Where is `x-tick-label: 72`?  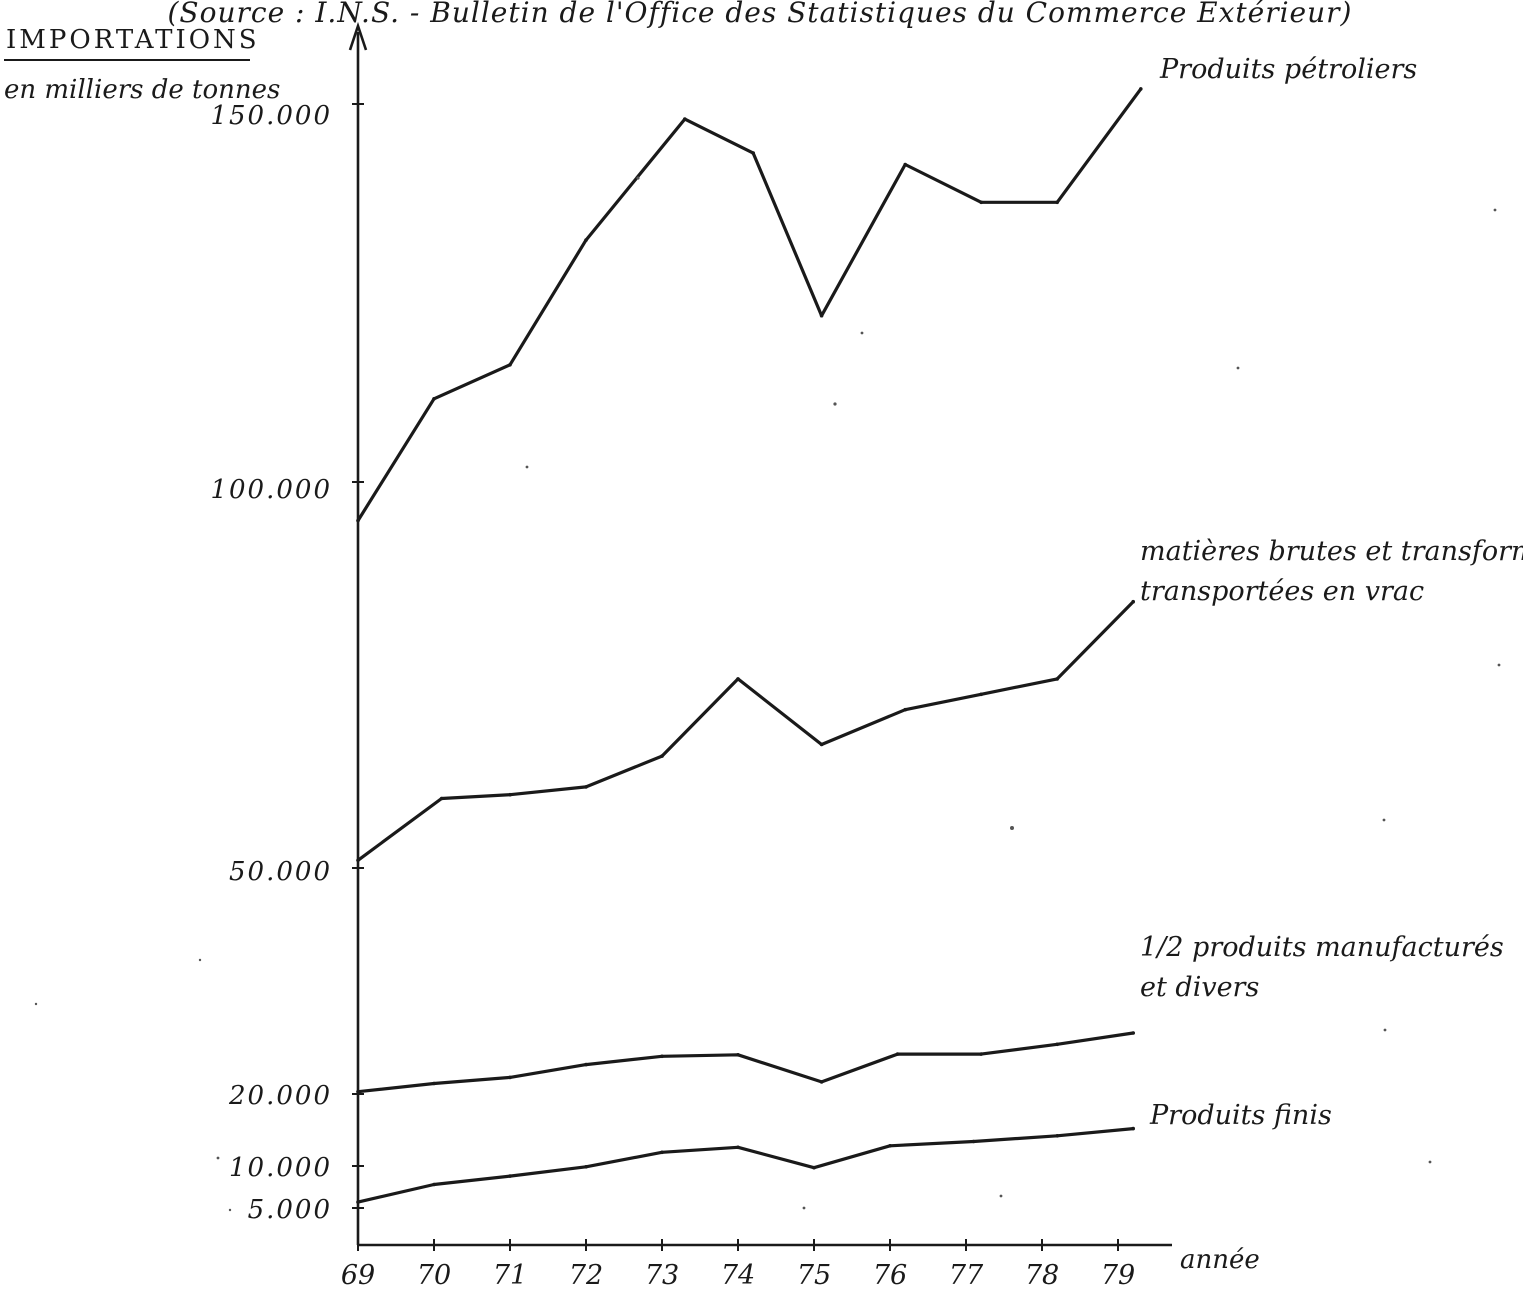 x-tick-label: 72 is located at coordinates (586, 1275).